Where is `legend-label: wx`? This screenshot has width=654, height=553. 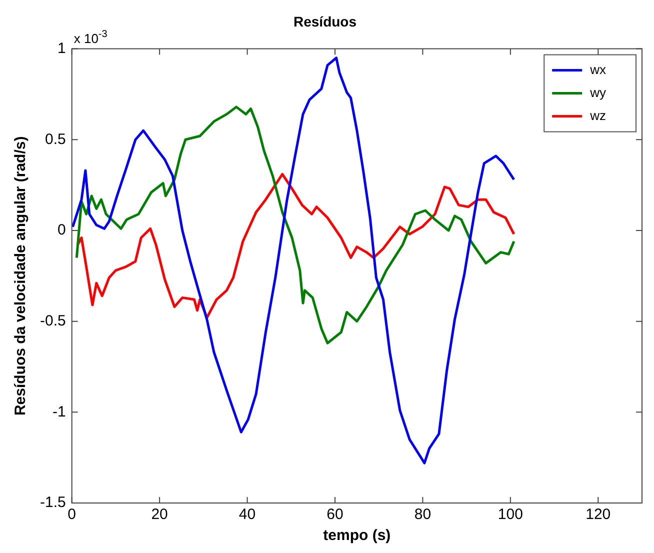 legend-label: wx is located at coordinates (597, 69).